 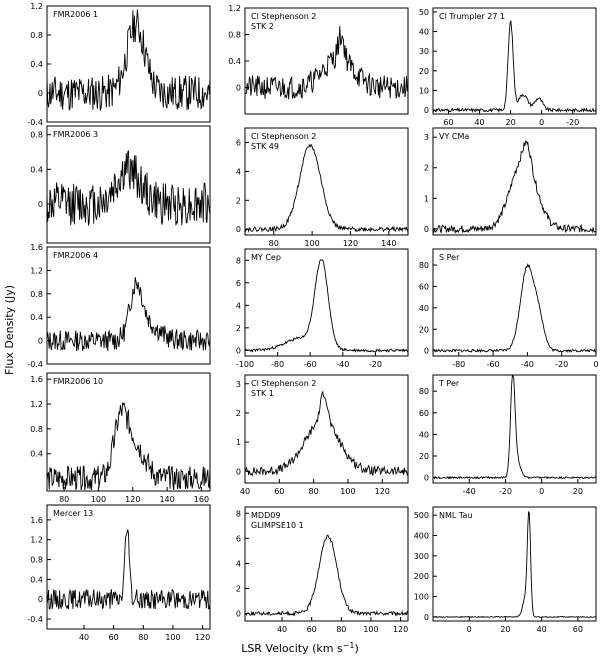 I want to click on panel-label: FMR2006 10, so click(x=78, y=381).